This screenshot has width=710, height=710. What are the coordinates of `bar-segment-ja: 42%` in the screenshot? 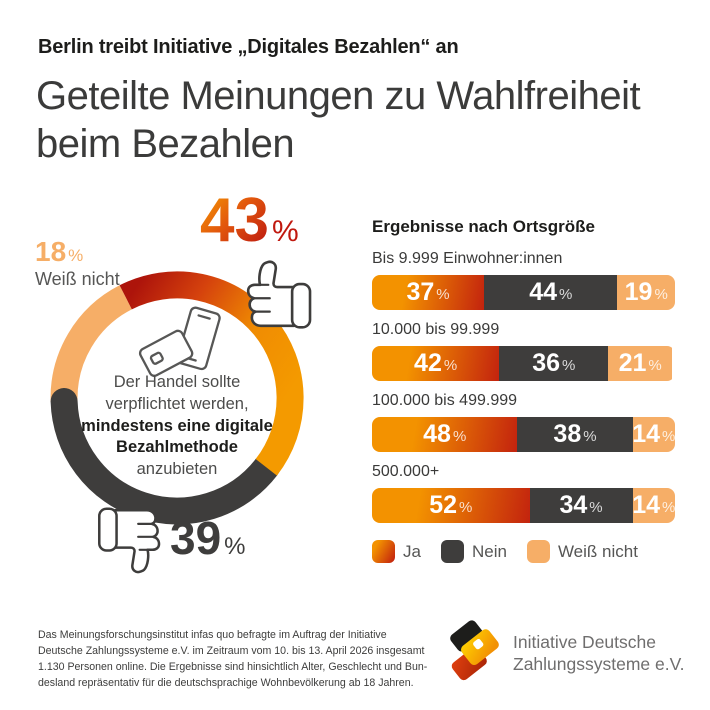 It's located at (436, 363).